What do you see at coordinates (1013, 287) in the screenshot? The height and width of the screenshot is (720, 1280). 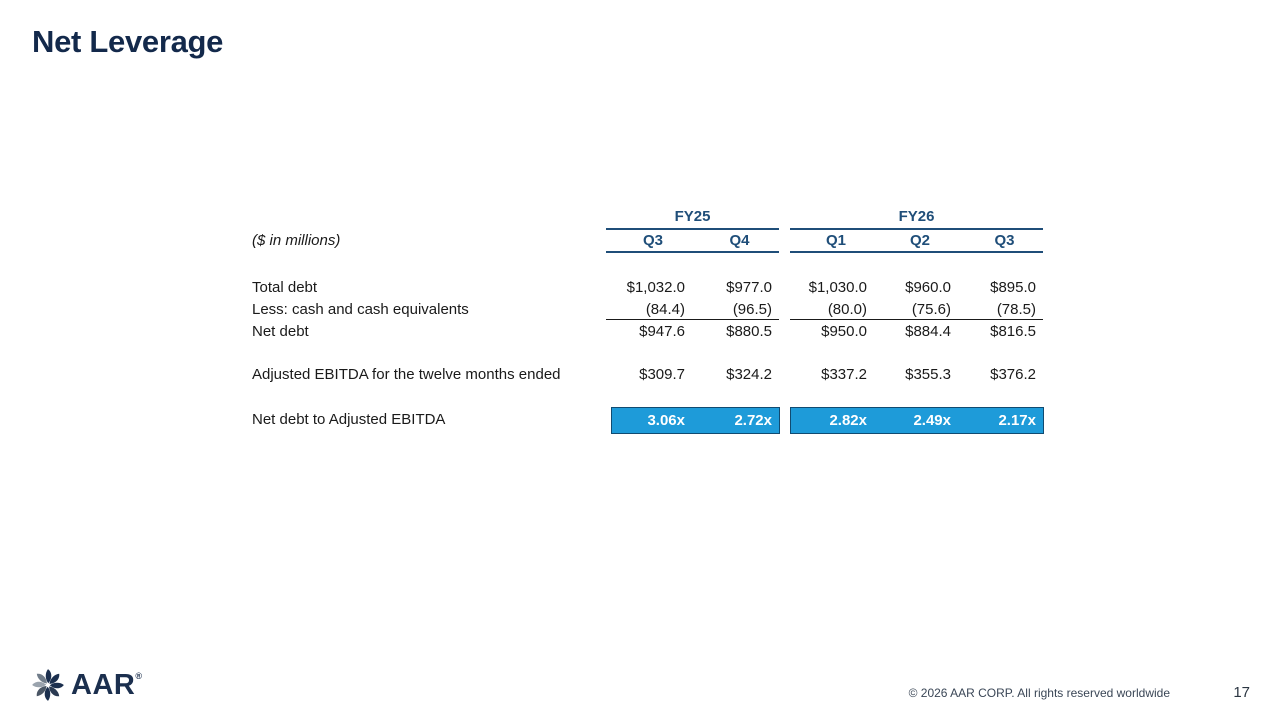 I see `cell-total-debt-fy26-q3: $895.0` at bounding box center [1013, 287].